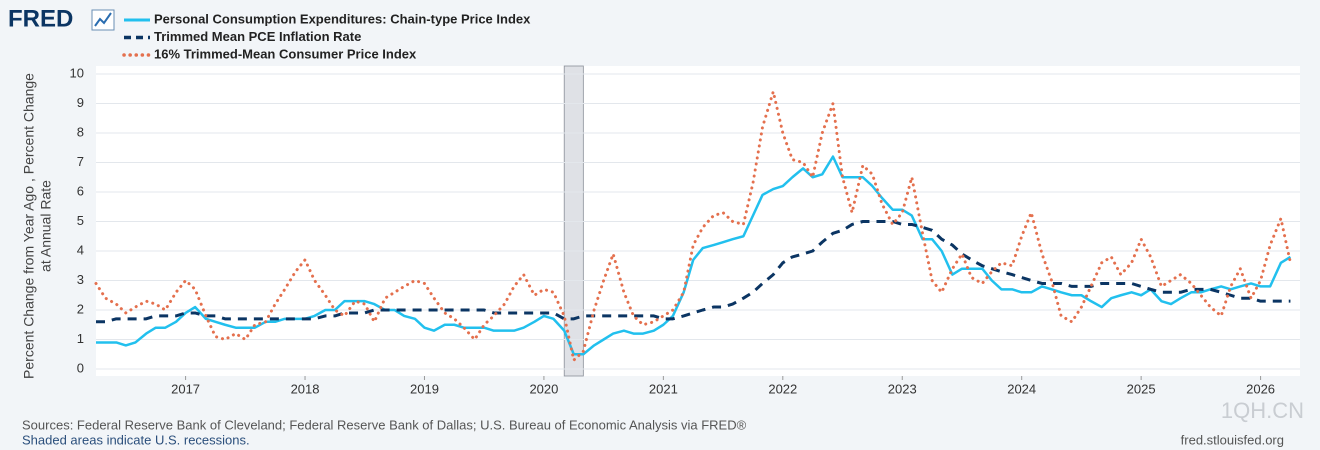 This screenshot has width=1320, height=450. What do you see at coordinates (1141, 388) in the screenshot?
I see `x-tick-label: 2025` at bounding box center [1141, 388].